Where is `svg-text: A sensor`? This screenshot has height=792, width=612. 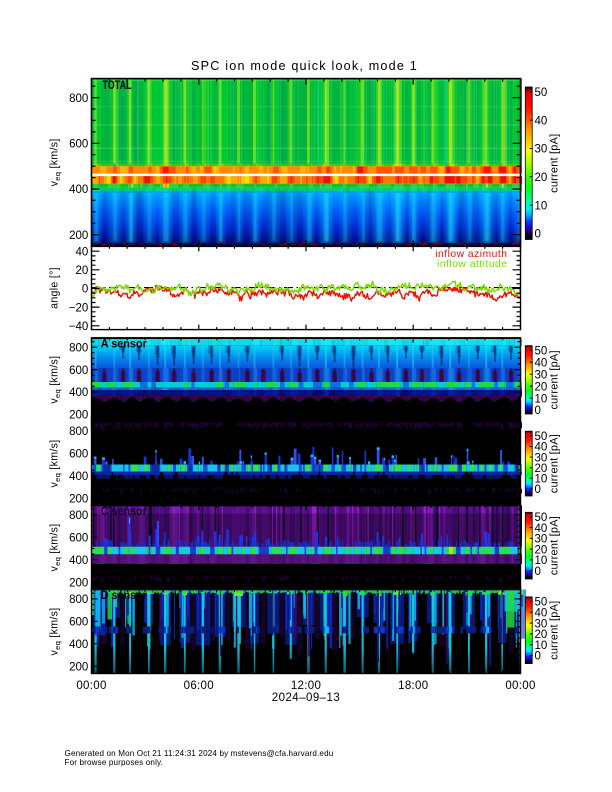
svg-text: A sensor is located at coordinates (124, 344).